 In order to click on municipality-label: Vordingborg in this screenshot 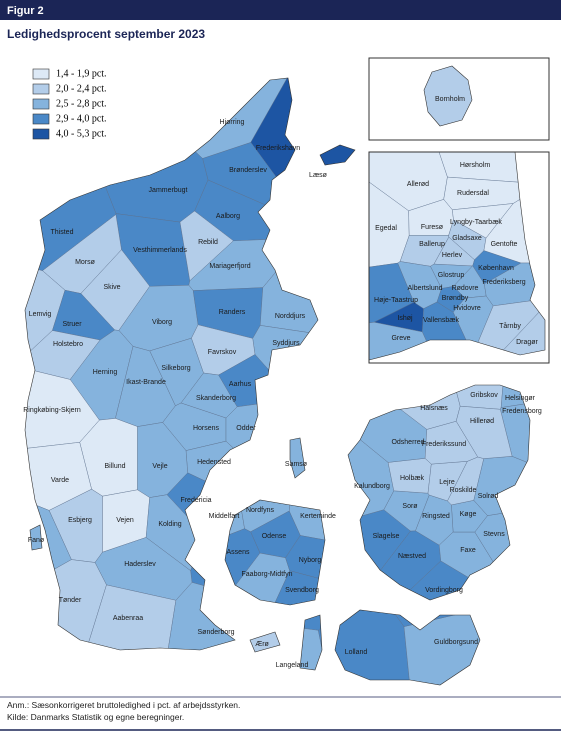, I will do `click(444, 590)`.